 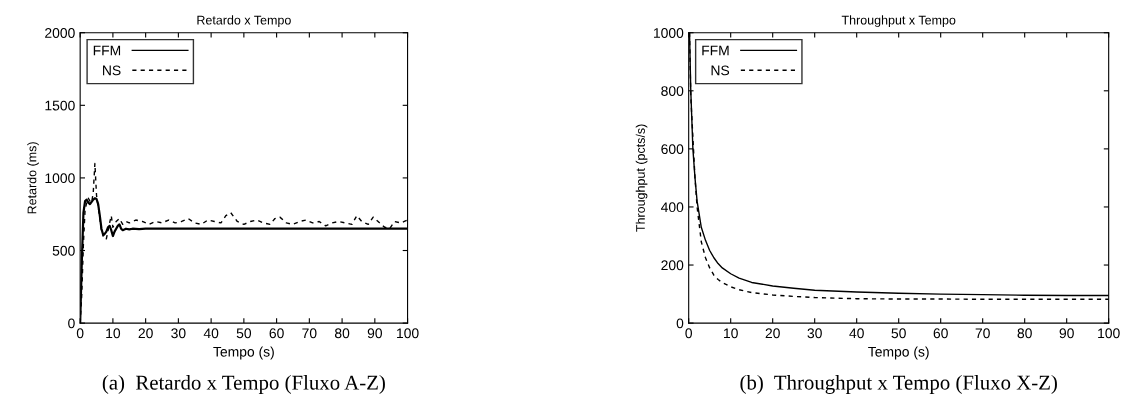 I want to click on chart-title: Retardo x Tempo, so click(x=244, y=21).